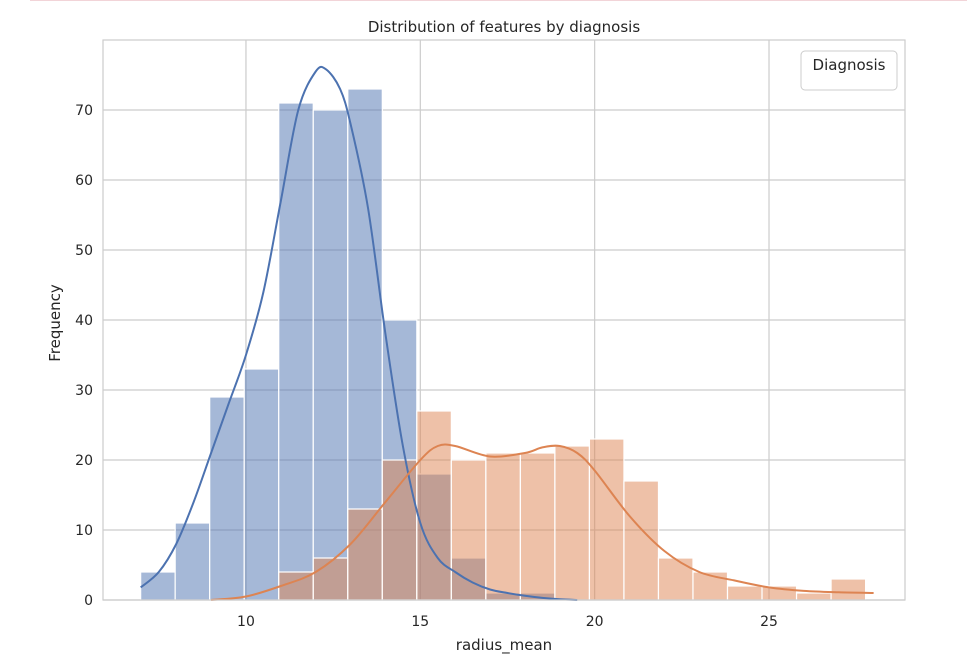 This screenshot has height=668, width=967. Describe the element at coordinates (84, 391) in the screenshot. I see `y-tick-label: 30` at that location.